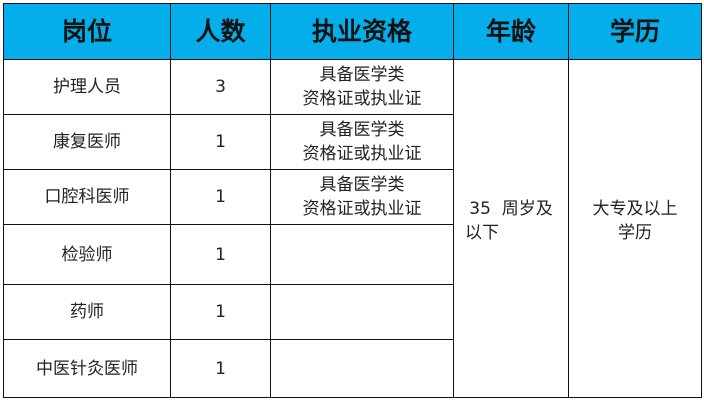  I want to click on position-cell: 护理人员, so click(87, 87).